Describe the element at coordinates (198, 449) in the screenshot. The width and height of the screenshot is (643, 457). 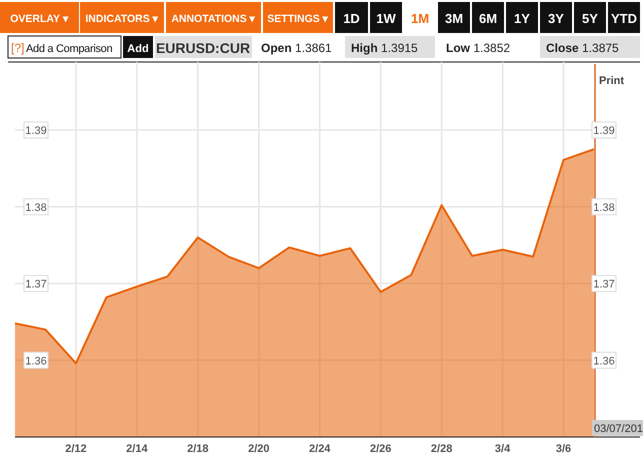
I see `x-tick-label: 2/18` at that location.